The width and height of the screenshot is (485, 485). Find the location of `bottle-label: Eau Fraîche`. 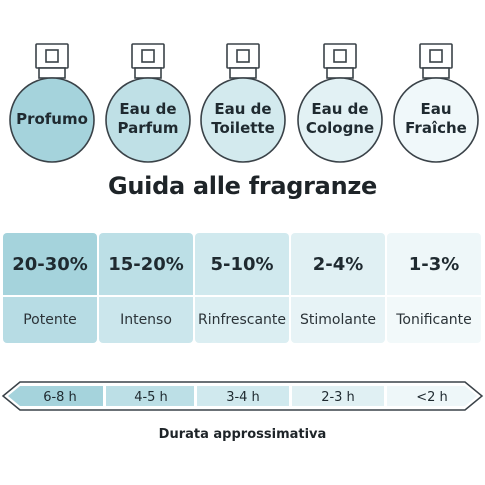

bottle-label: Eau Fraîche is located at coordinates (436, 119).